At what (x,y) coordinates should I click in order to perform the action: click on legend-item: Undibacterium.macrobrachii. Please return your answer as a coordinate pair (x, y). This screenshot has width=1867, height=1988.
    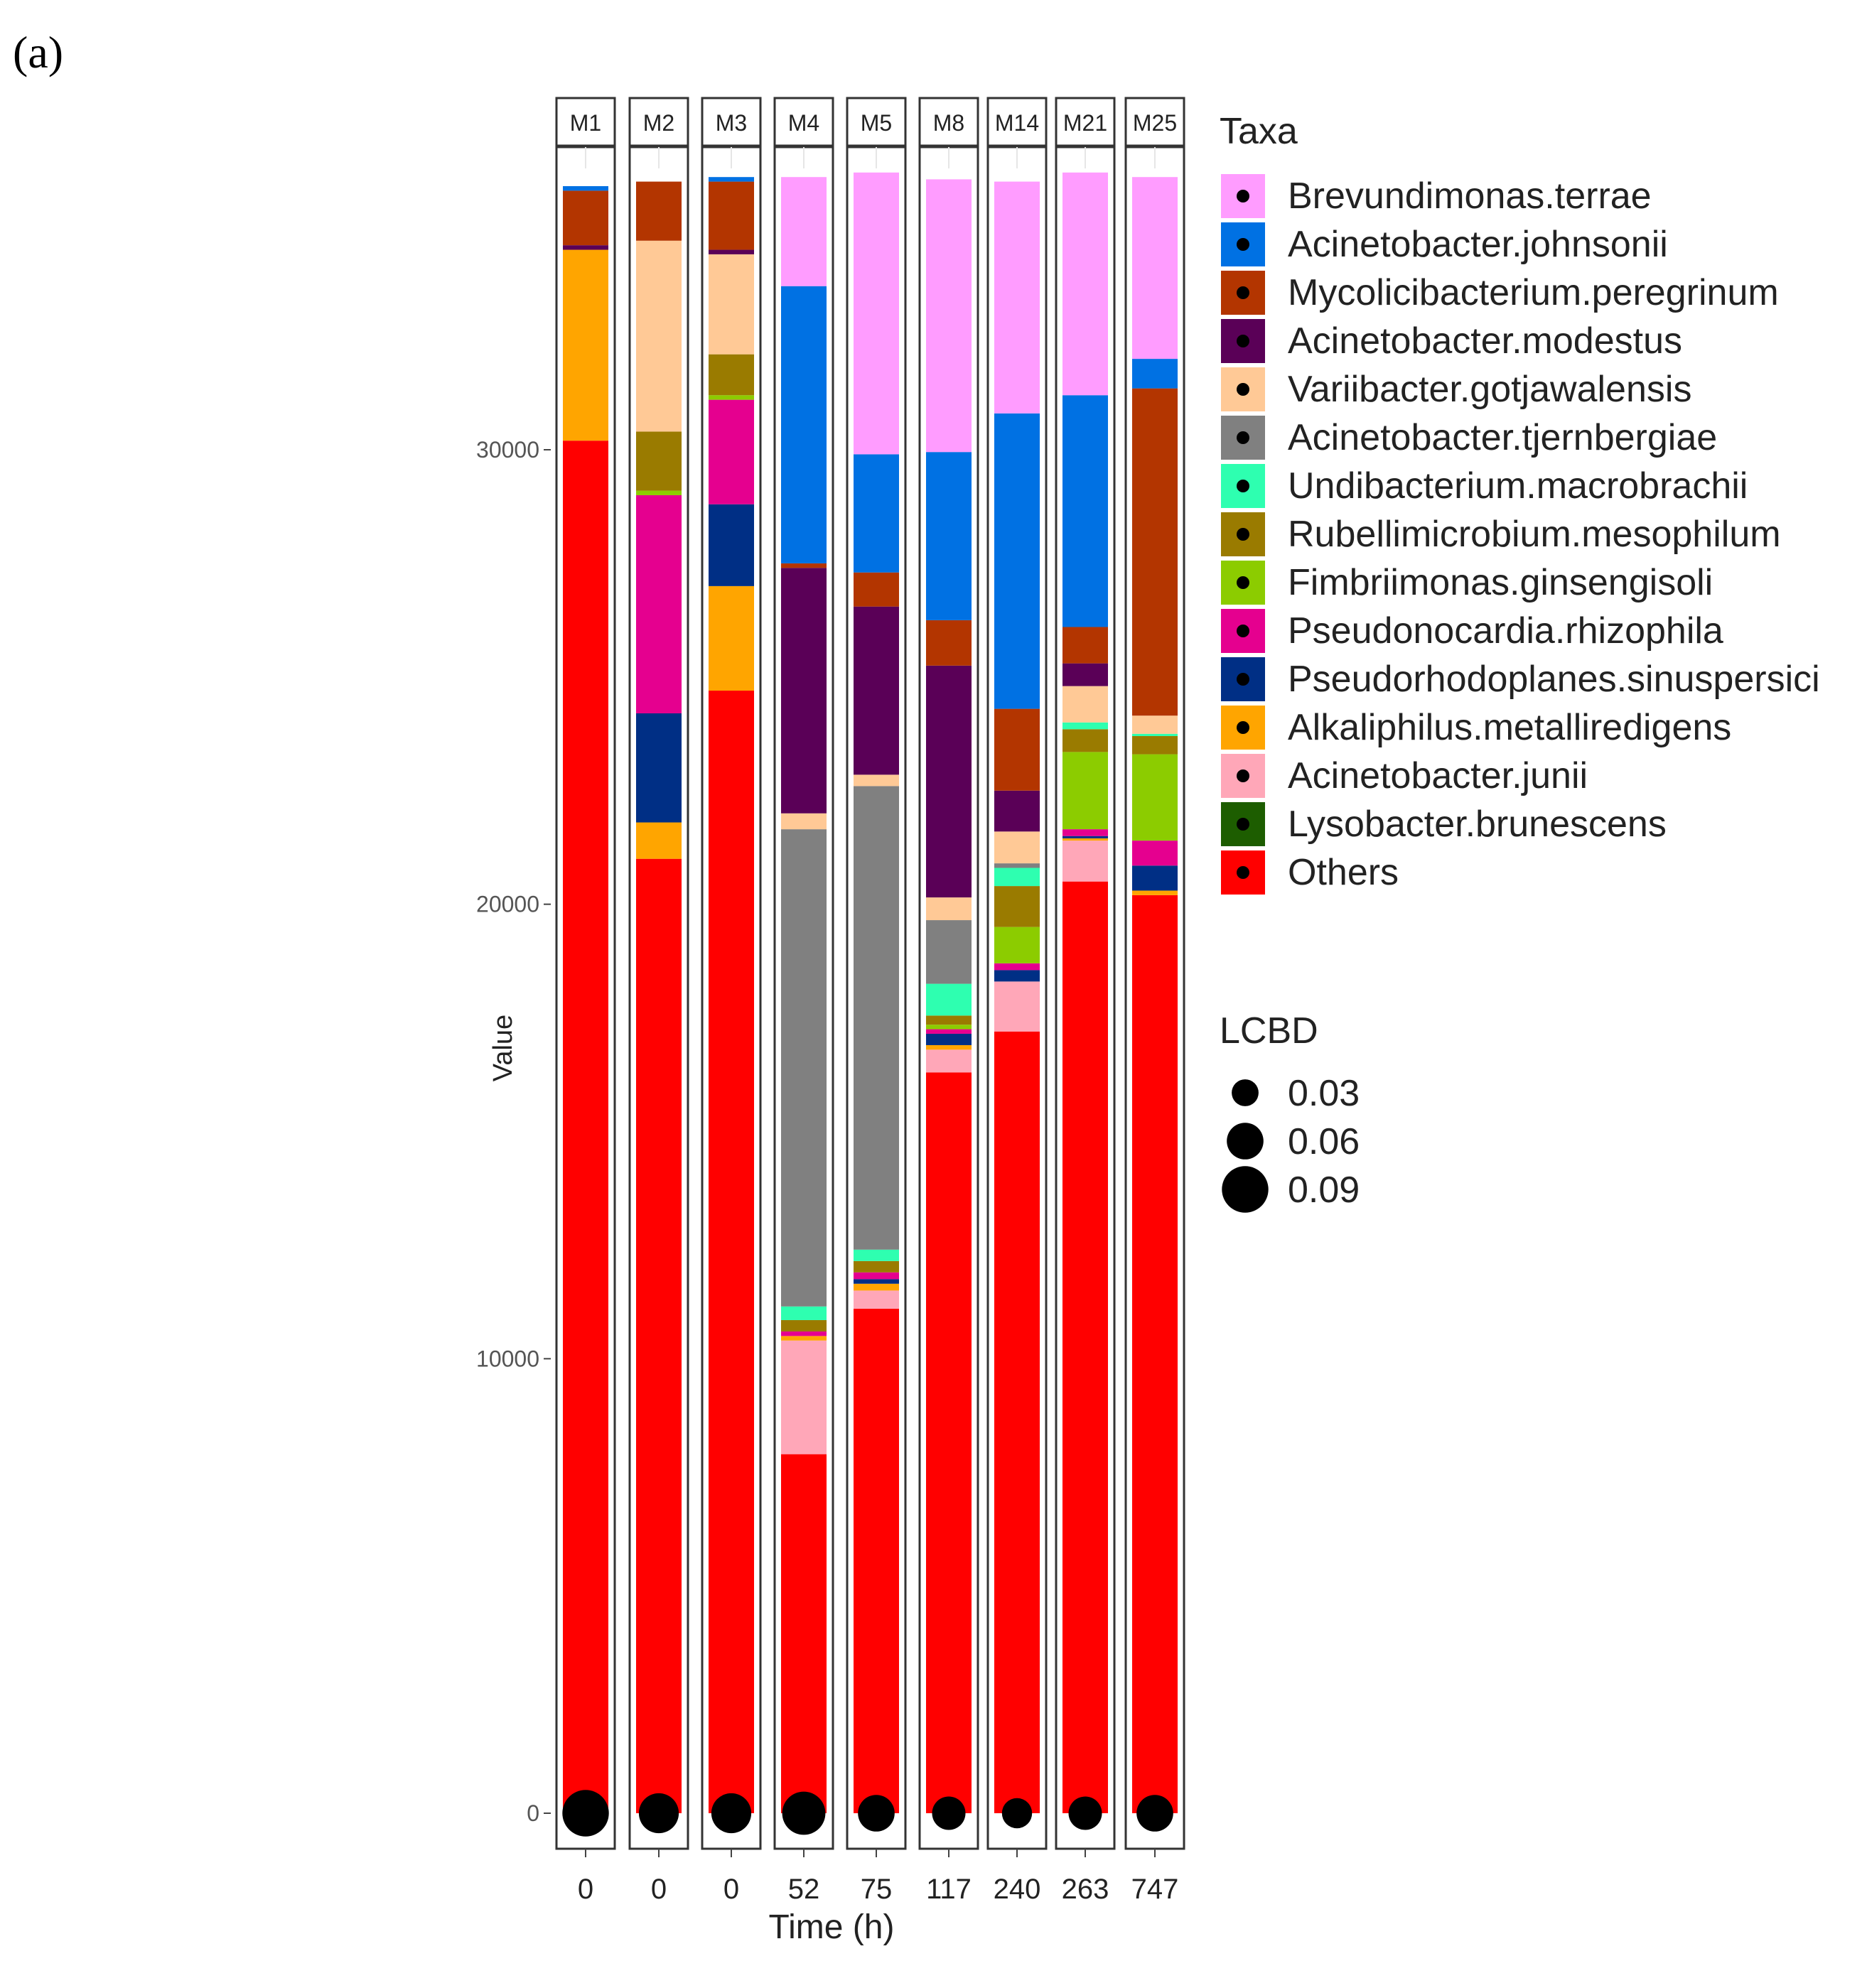
    Looking at the image, I should click on (1484, 486).